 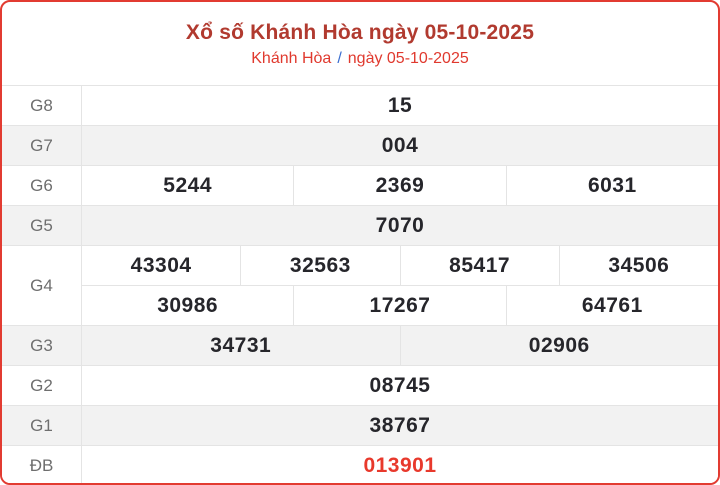 What do you see at coordinates (360, 105) in the screenshot?
I see `table-row-g8: G8 15` at bounding box center [360, 105].